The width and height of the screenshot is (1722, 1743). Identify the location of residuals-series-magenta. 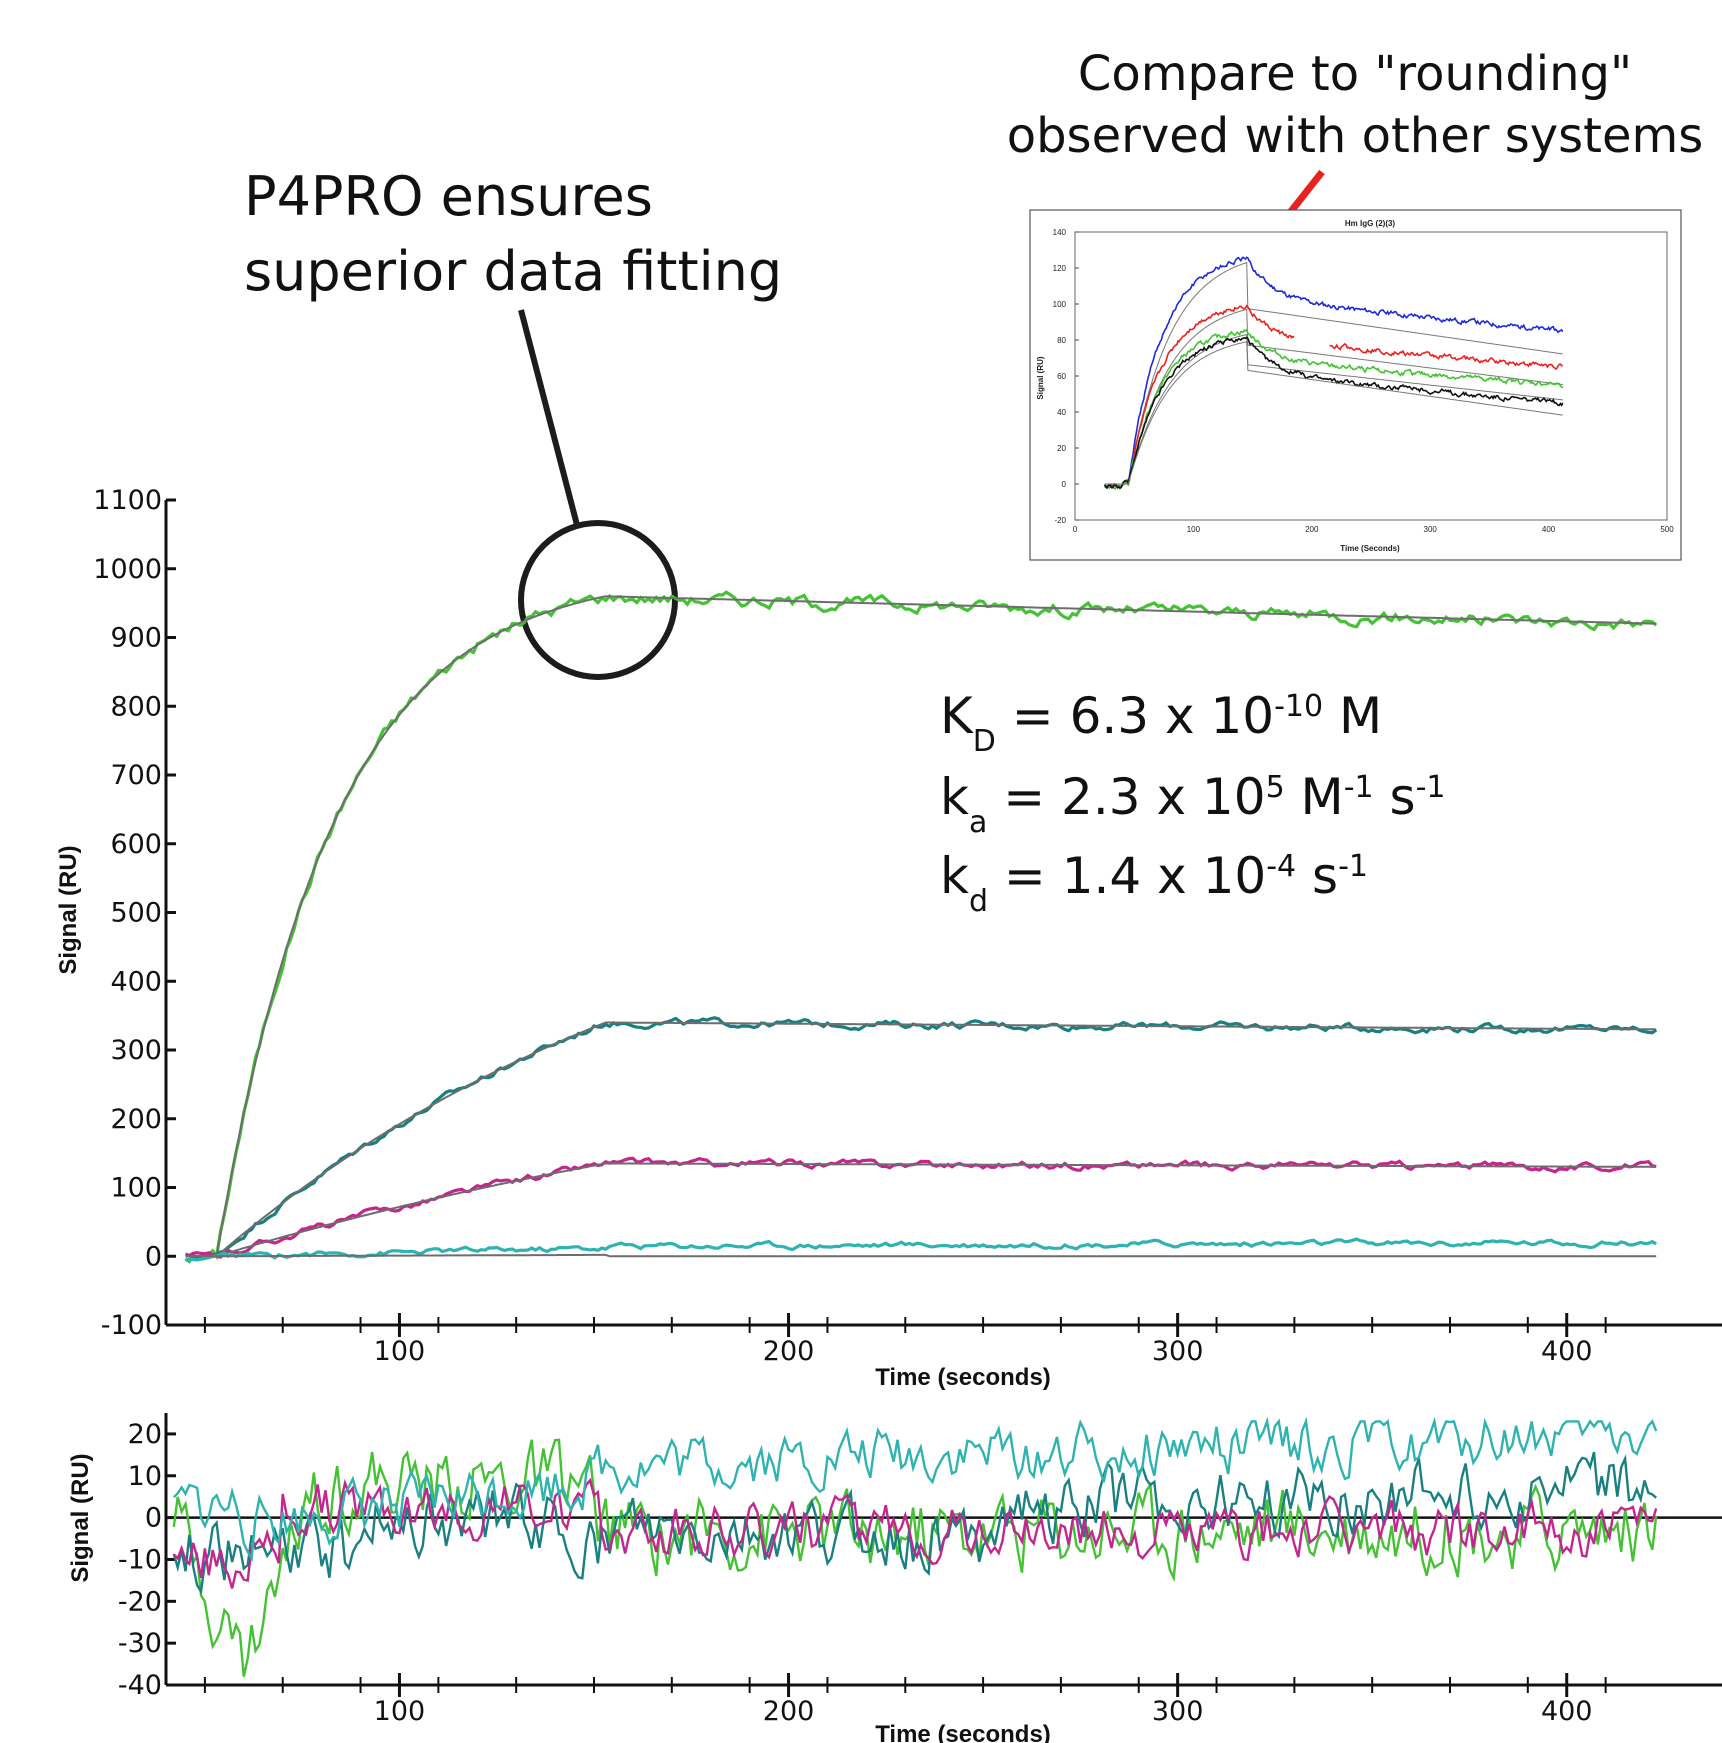
(915, 1533).